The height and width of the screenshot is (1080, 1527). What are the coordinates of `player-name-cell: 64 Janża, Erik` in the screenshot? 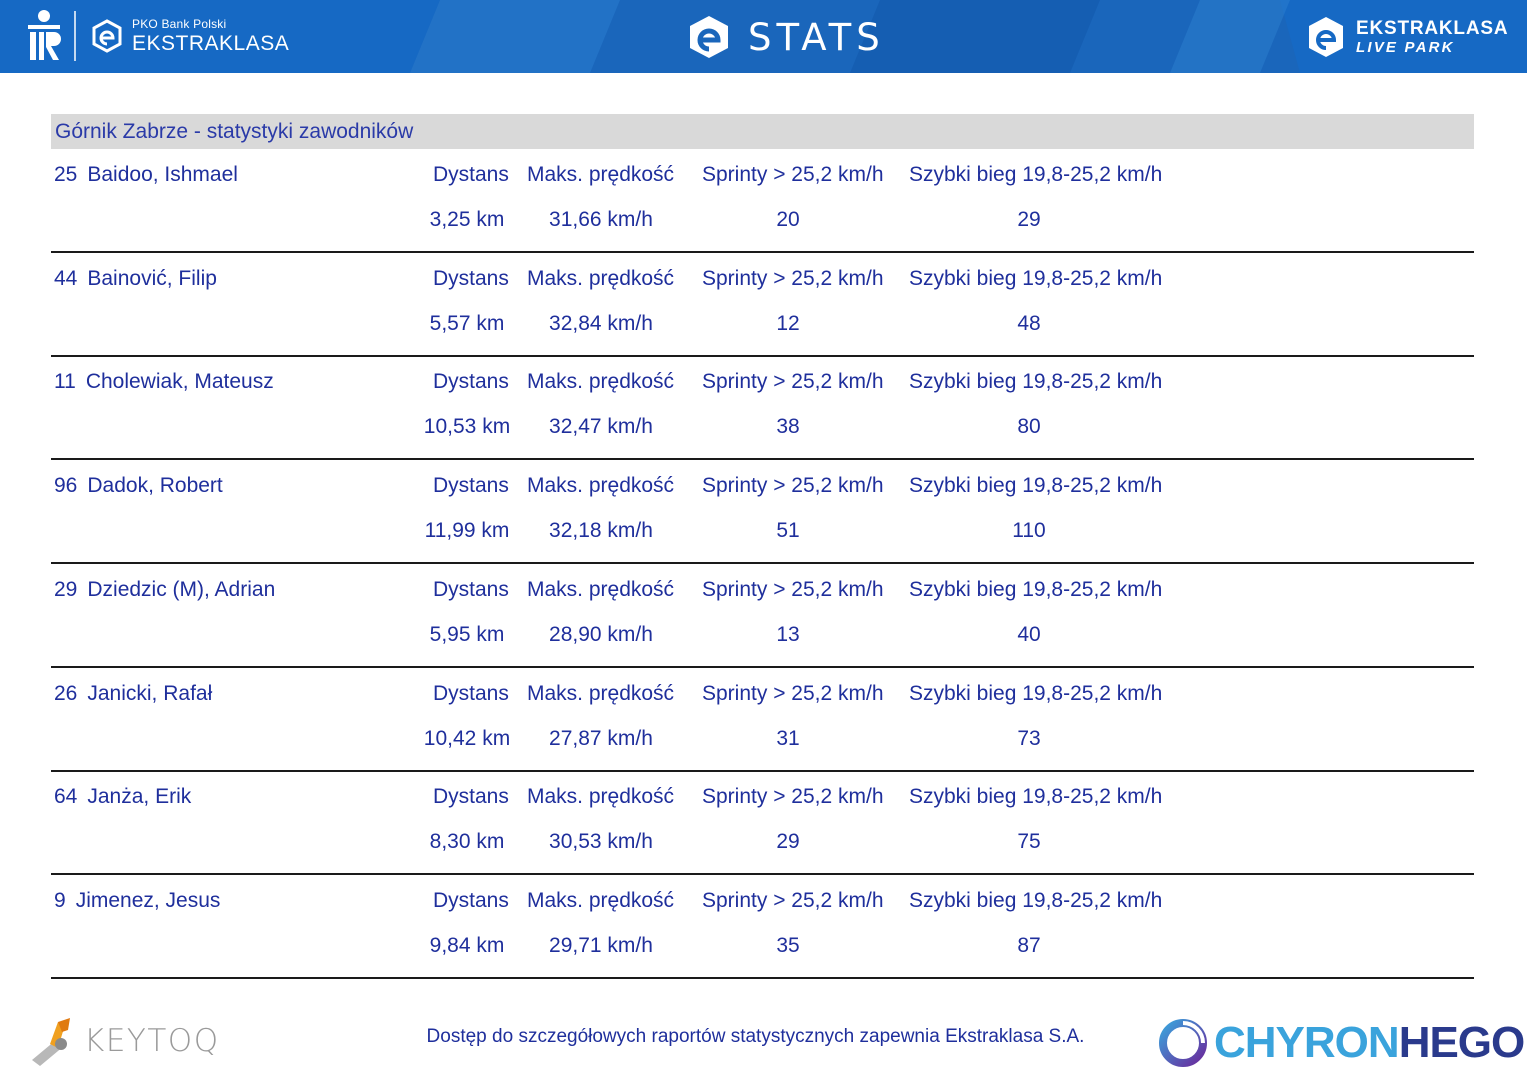 It's located at (122, 797).